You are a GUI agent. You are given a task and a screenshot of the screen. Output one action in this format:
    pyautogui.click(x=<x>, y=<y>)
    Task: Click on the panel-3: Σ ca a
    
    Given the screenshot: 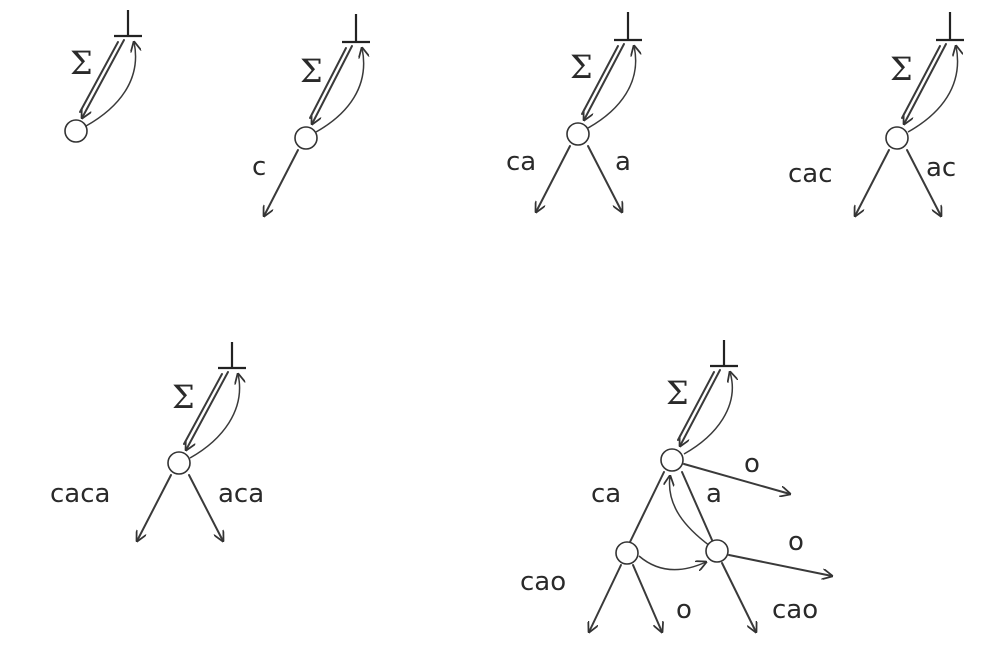 What is the action you would take?
    pyautogui.click(x=574, y=112)
    